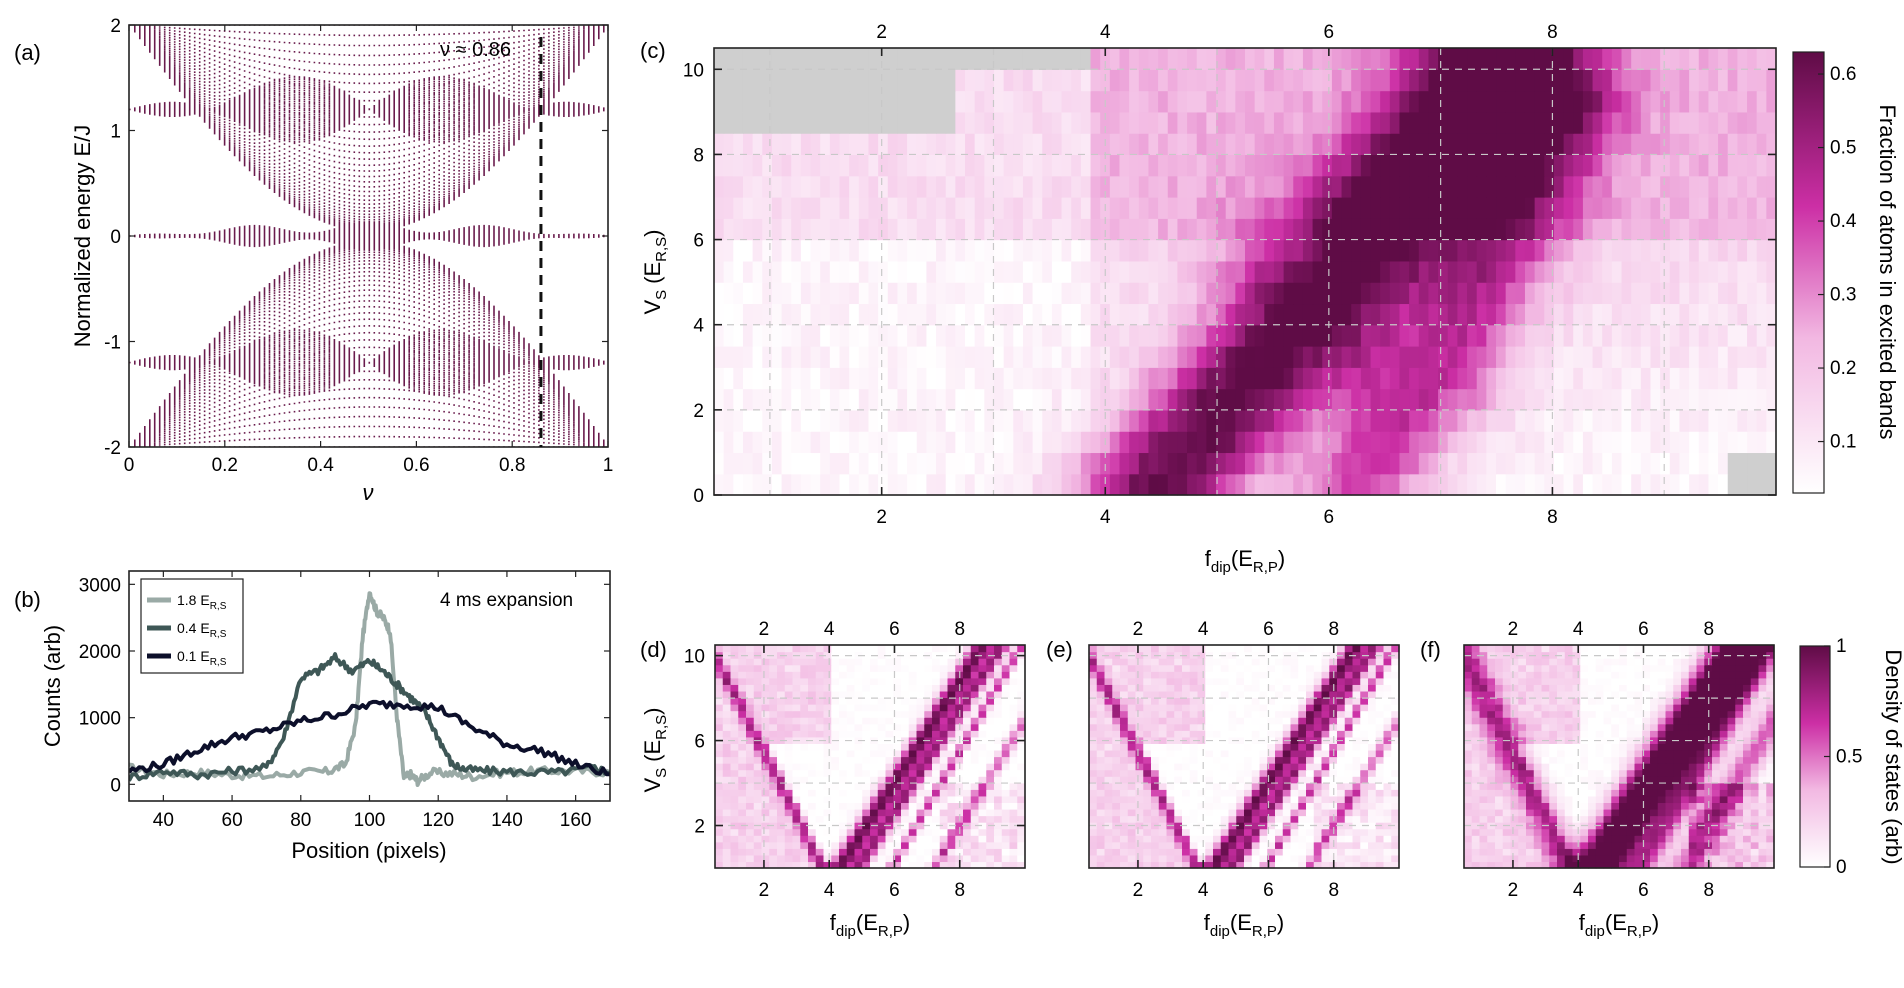  I want to click on panel-f-label: (f), so click(1430, 649).